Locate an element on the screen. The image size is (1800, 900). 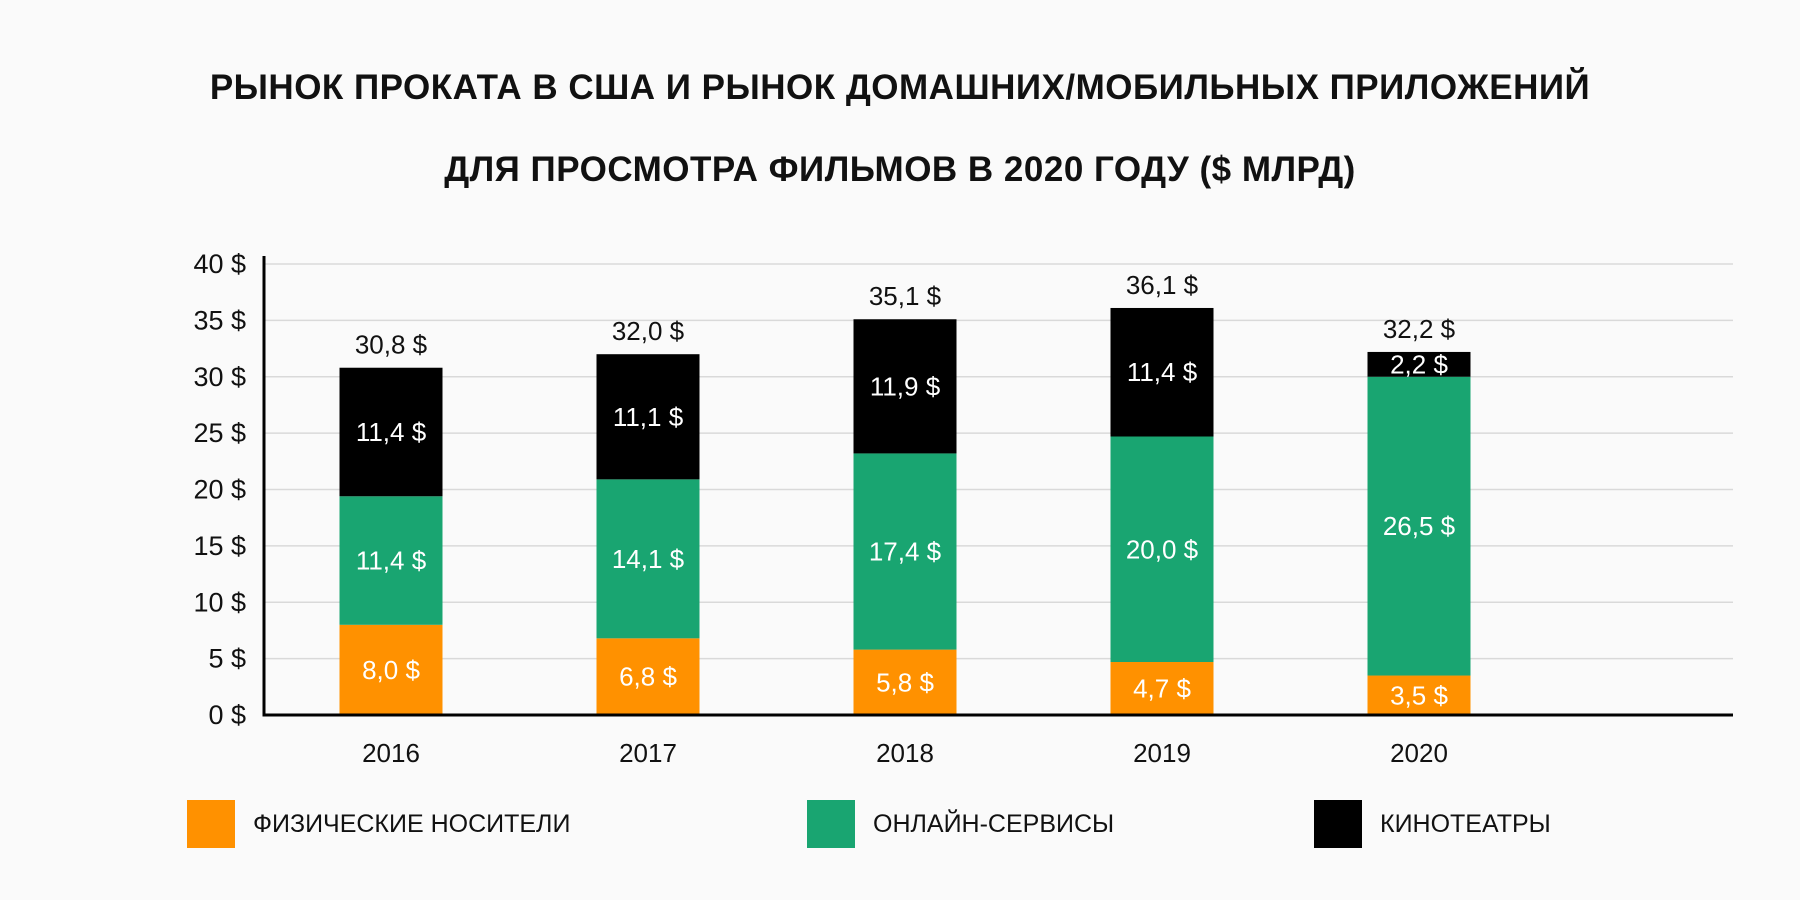
legend-label-cinemas: КИНОТЕАТРЫ is located at coordinates (1465, 823).